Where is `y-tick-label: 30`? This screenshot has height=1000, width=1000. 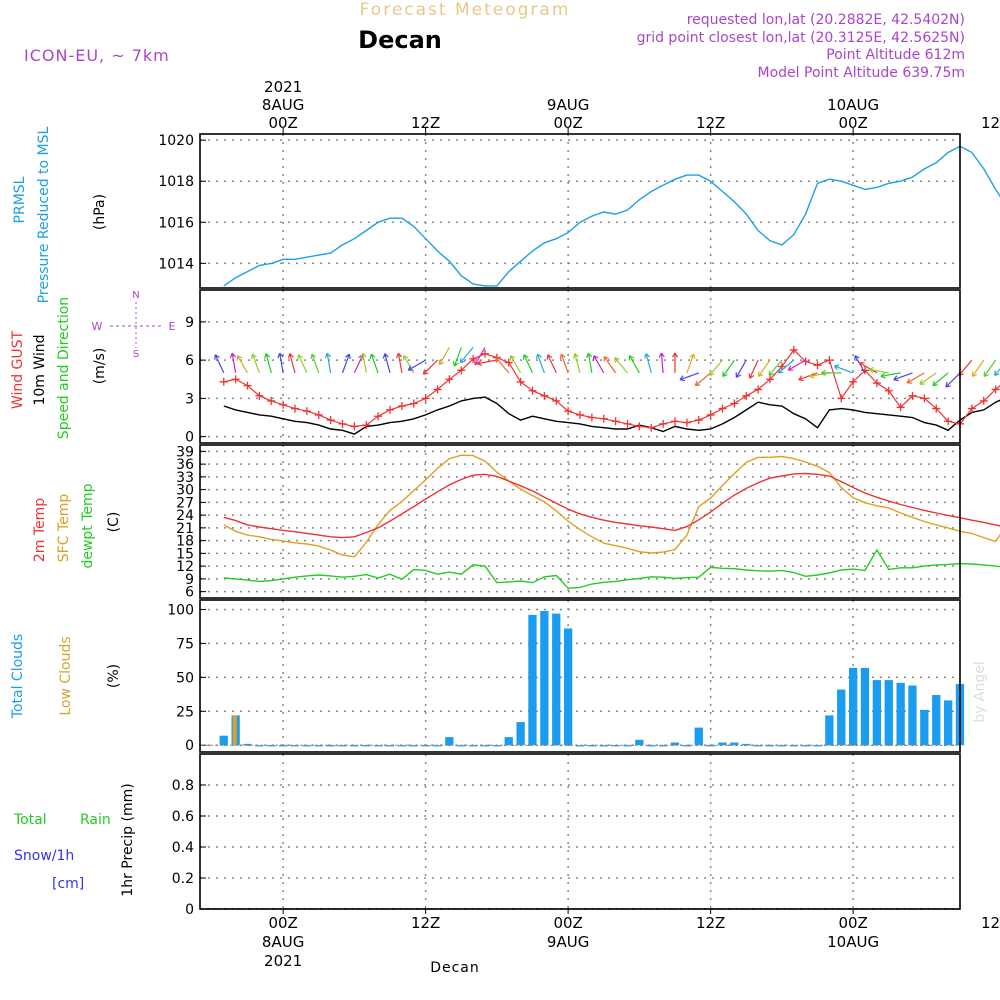
y-tick-label: 30 is located at coordinates (185, 491).